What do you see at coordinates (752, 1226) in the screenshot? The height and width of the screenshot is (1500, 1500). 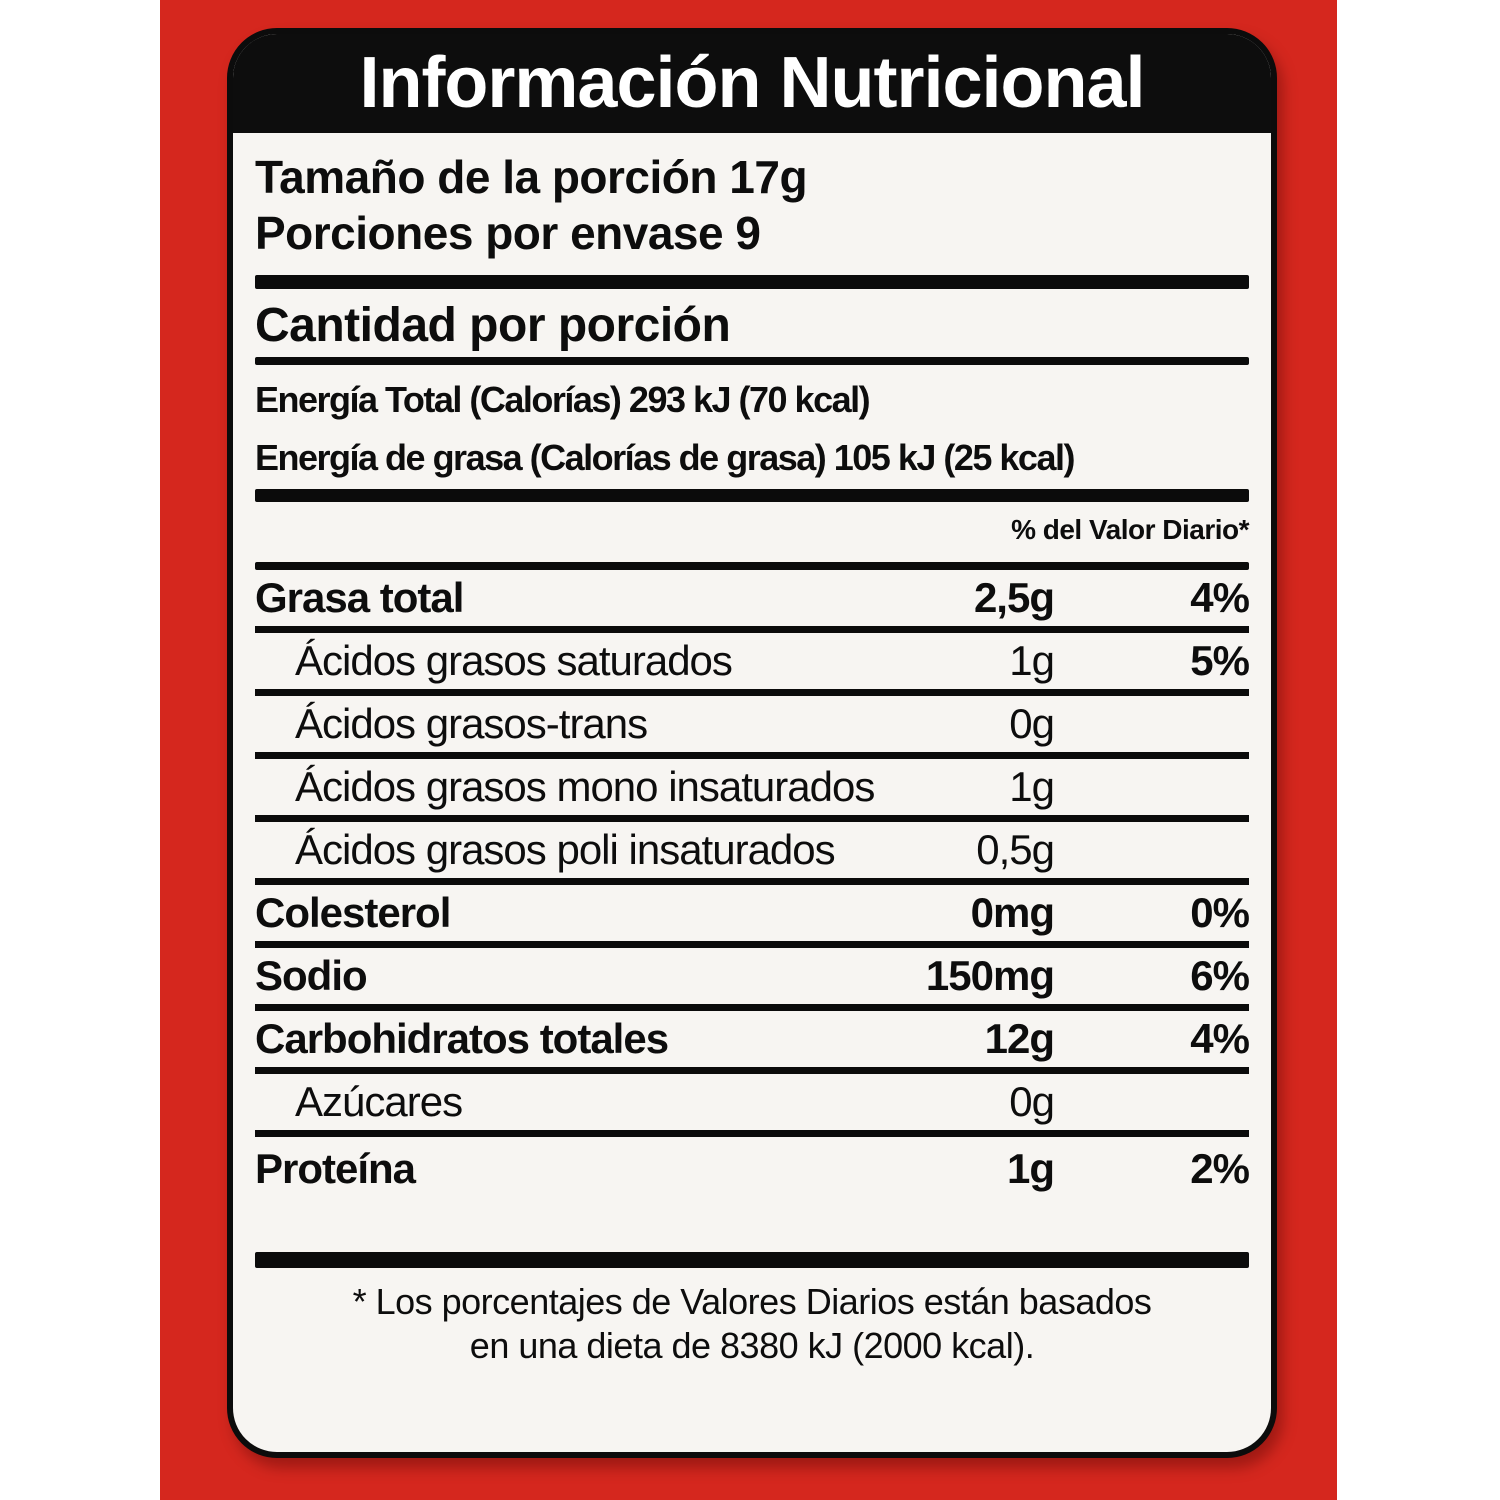 I see `spacer` at bounding box center [752, 1226].